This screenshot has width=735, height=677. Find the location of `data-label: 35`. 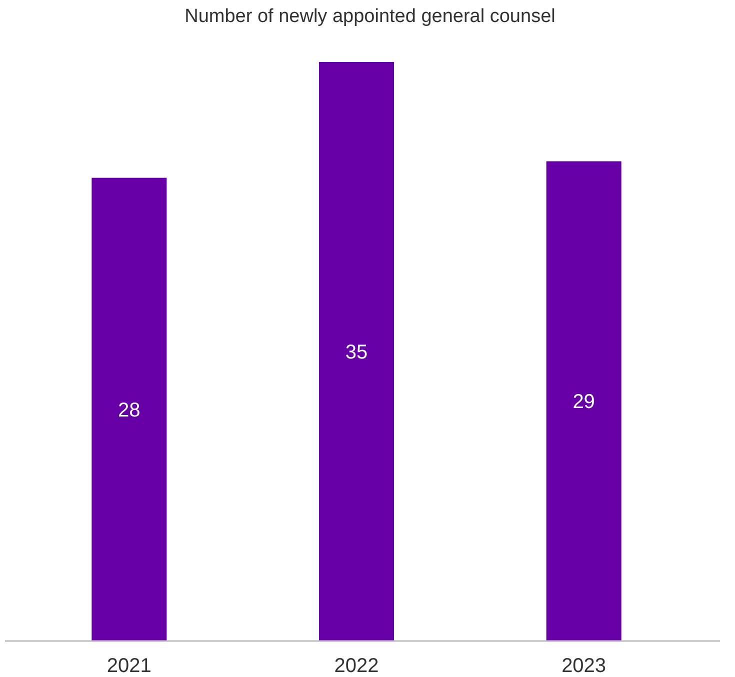

data-label: 35 is located at coordinates (356, 353).